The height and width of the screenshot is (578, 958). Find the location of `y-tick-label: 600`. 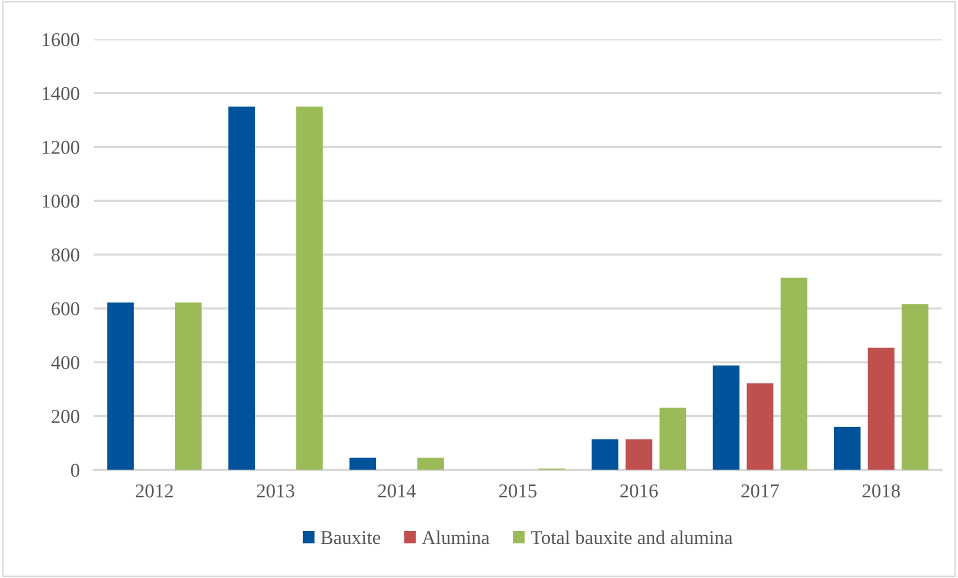

y-tick-label: 600 is located at coordinates (66, 309).